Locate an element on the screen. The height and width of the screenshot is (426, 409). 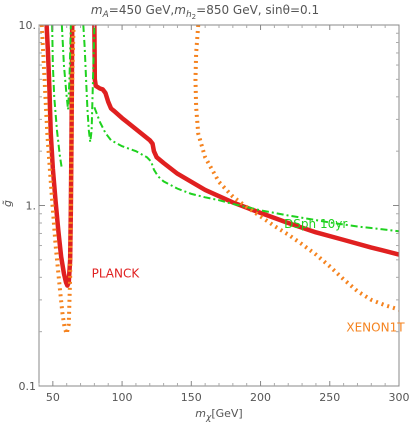
x-tick-label: 200 is located at coordinates (260, 397).